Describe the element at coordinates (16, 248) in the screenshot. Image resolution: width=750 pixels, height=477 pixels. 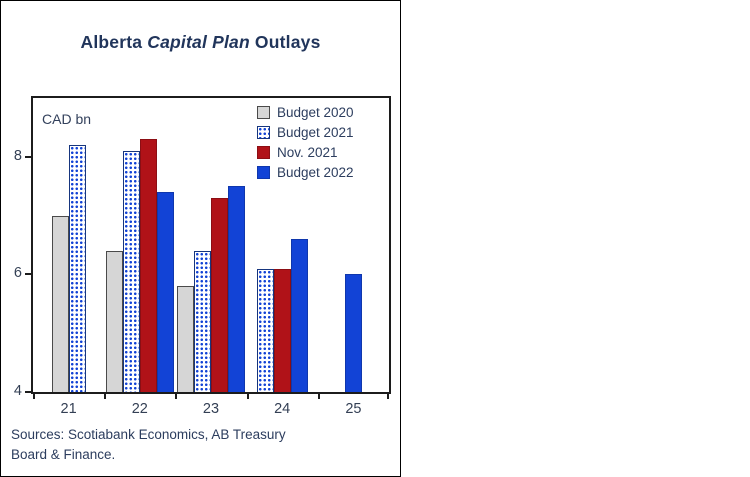
I see `y-axis: 4 6 8` at that location.